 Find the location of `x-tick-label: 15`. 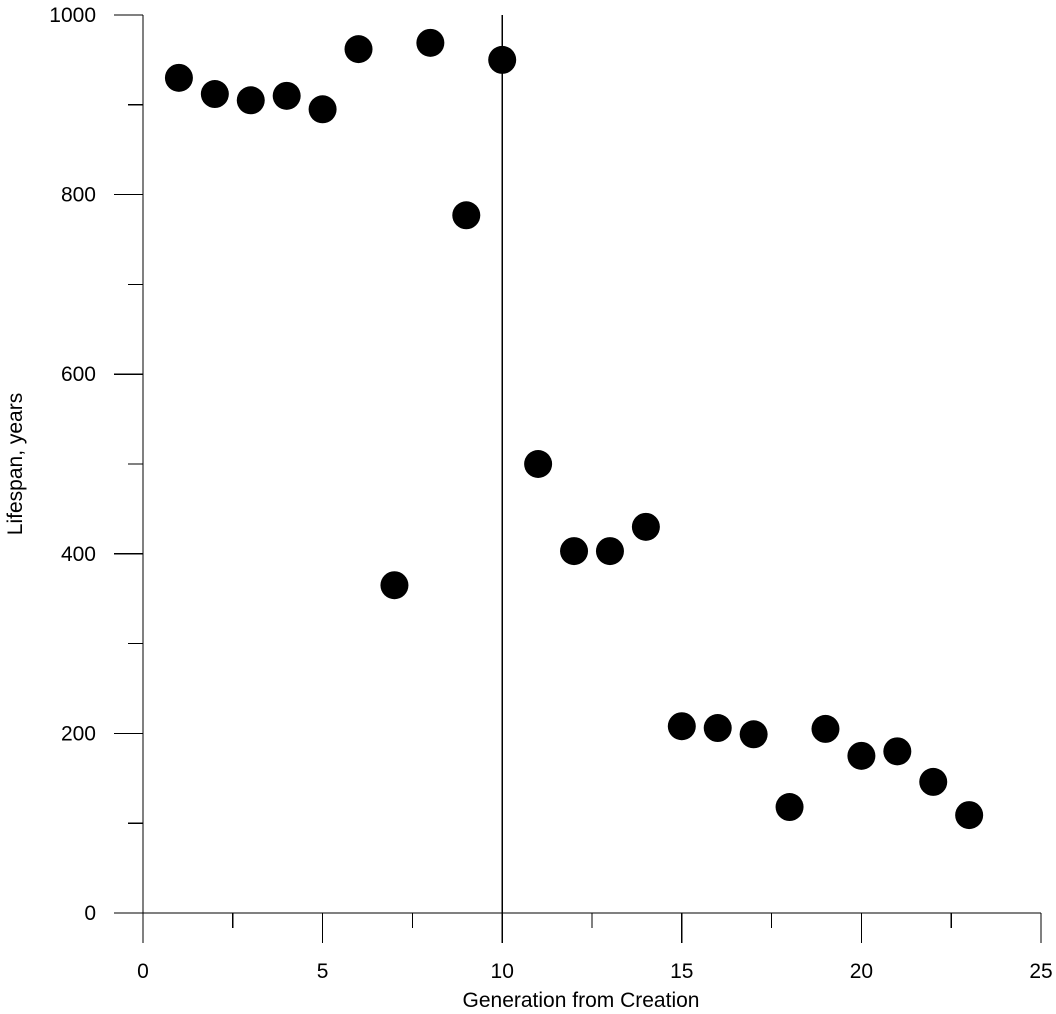

x-tick-label: 15 is located at coordinates (681, 971).